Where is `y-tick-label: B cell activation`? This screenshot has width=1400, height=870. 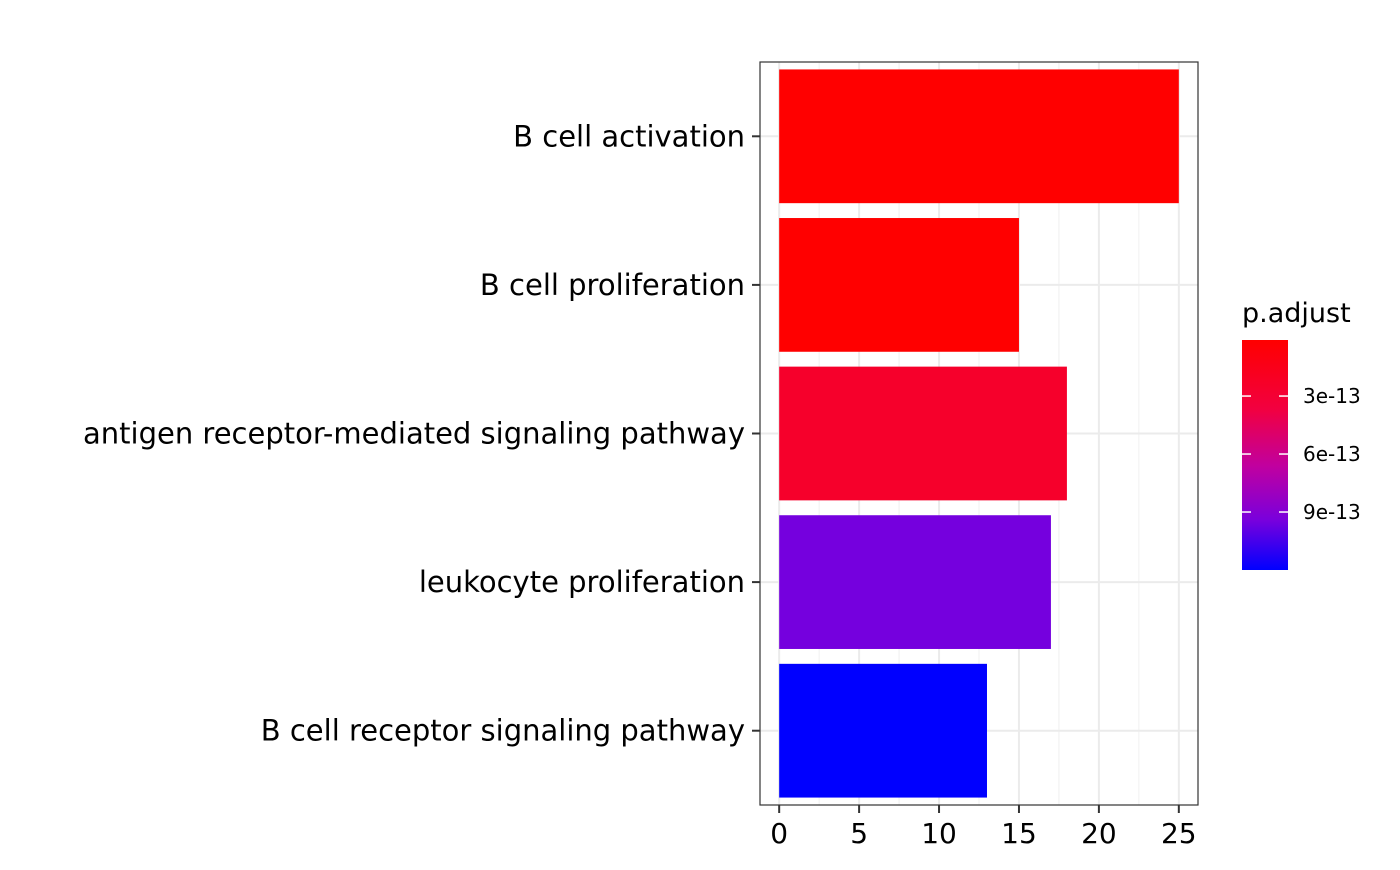
y-tick-label: B cell activation is located at coordinates (629, 136).